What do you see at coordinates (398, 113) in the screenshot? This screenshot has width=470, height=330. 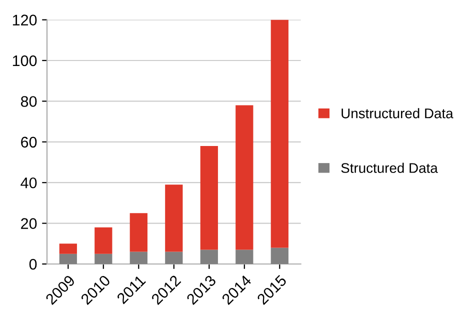 I see `legend-label: Unstructured Data` at bounding box center [398, 113].